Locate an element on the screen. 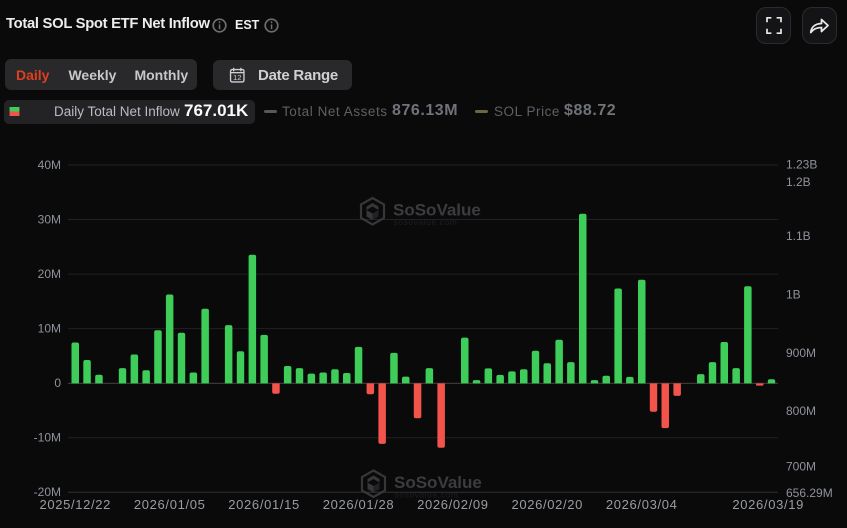  svg-text: 0 is located at coordinates (57, 383).